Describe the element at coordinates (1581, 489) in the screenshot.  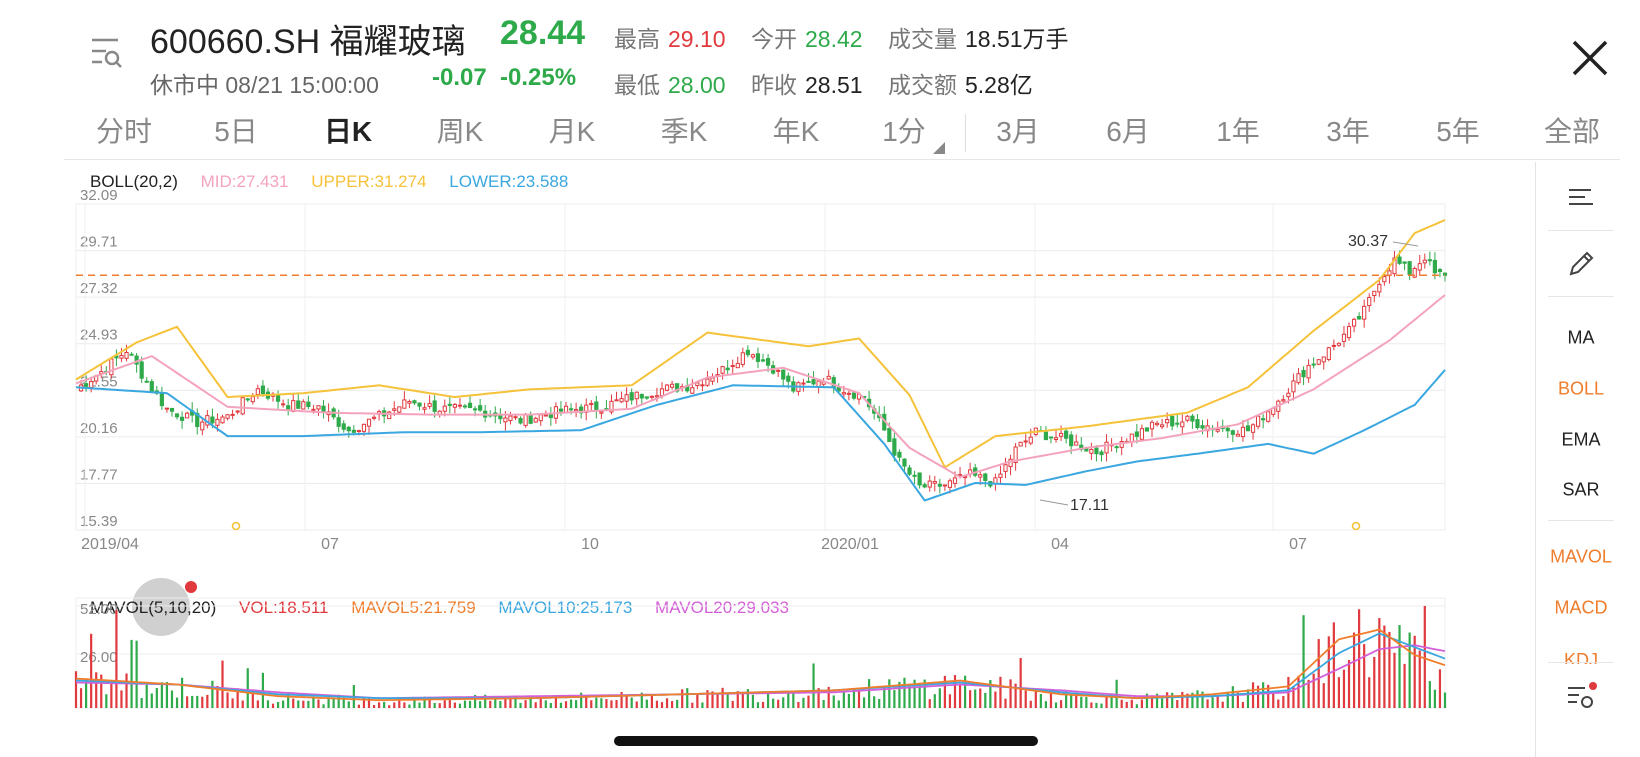
I see `indicator-sar: SAR` at that location.